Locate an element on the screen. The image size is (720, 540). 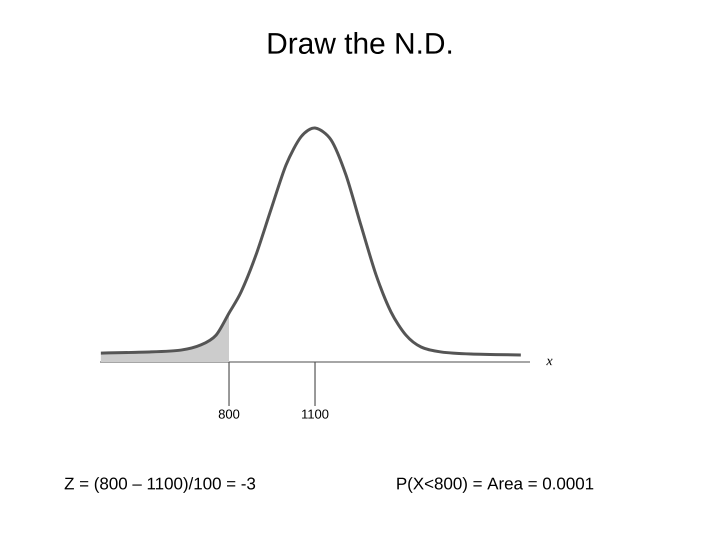
x-tick-label: 1100 is located at coordinates (315, 414).